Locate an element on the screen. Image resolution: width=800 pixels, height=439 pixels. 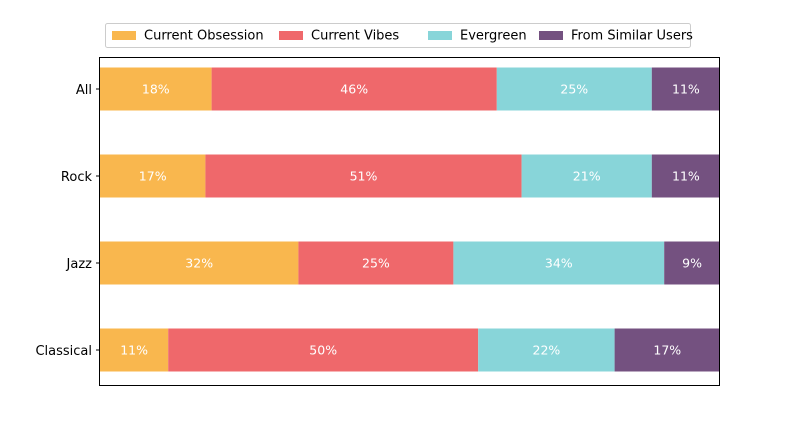
data-label: 32% is located at coordinates (199, 263).